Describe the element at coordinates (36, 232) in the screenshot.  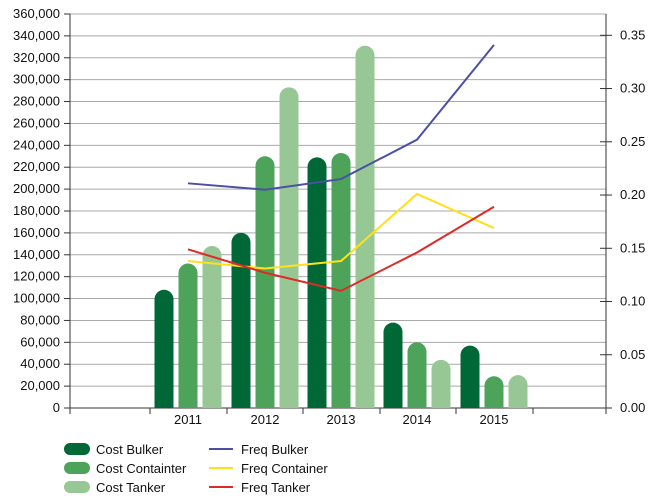
I see `y-tick-label: 160,000` at that location.